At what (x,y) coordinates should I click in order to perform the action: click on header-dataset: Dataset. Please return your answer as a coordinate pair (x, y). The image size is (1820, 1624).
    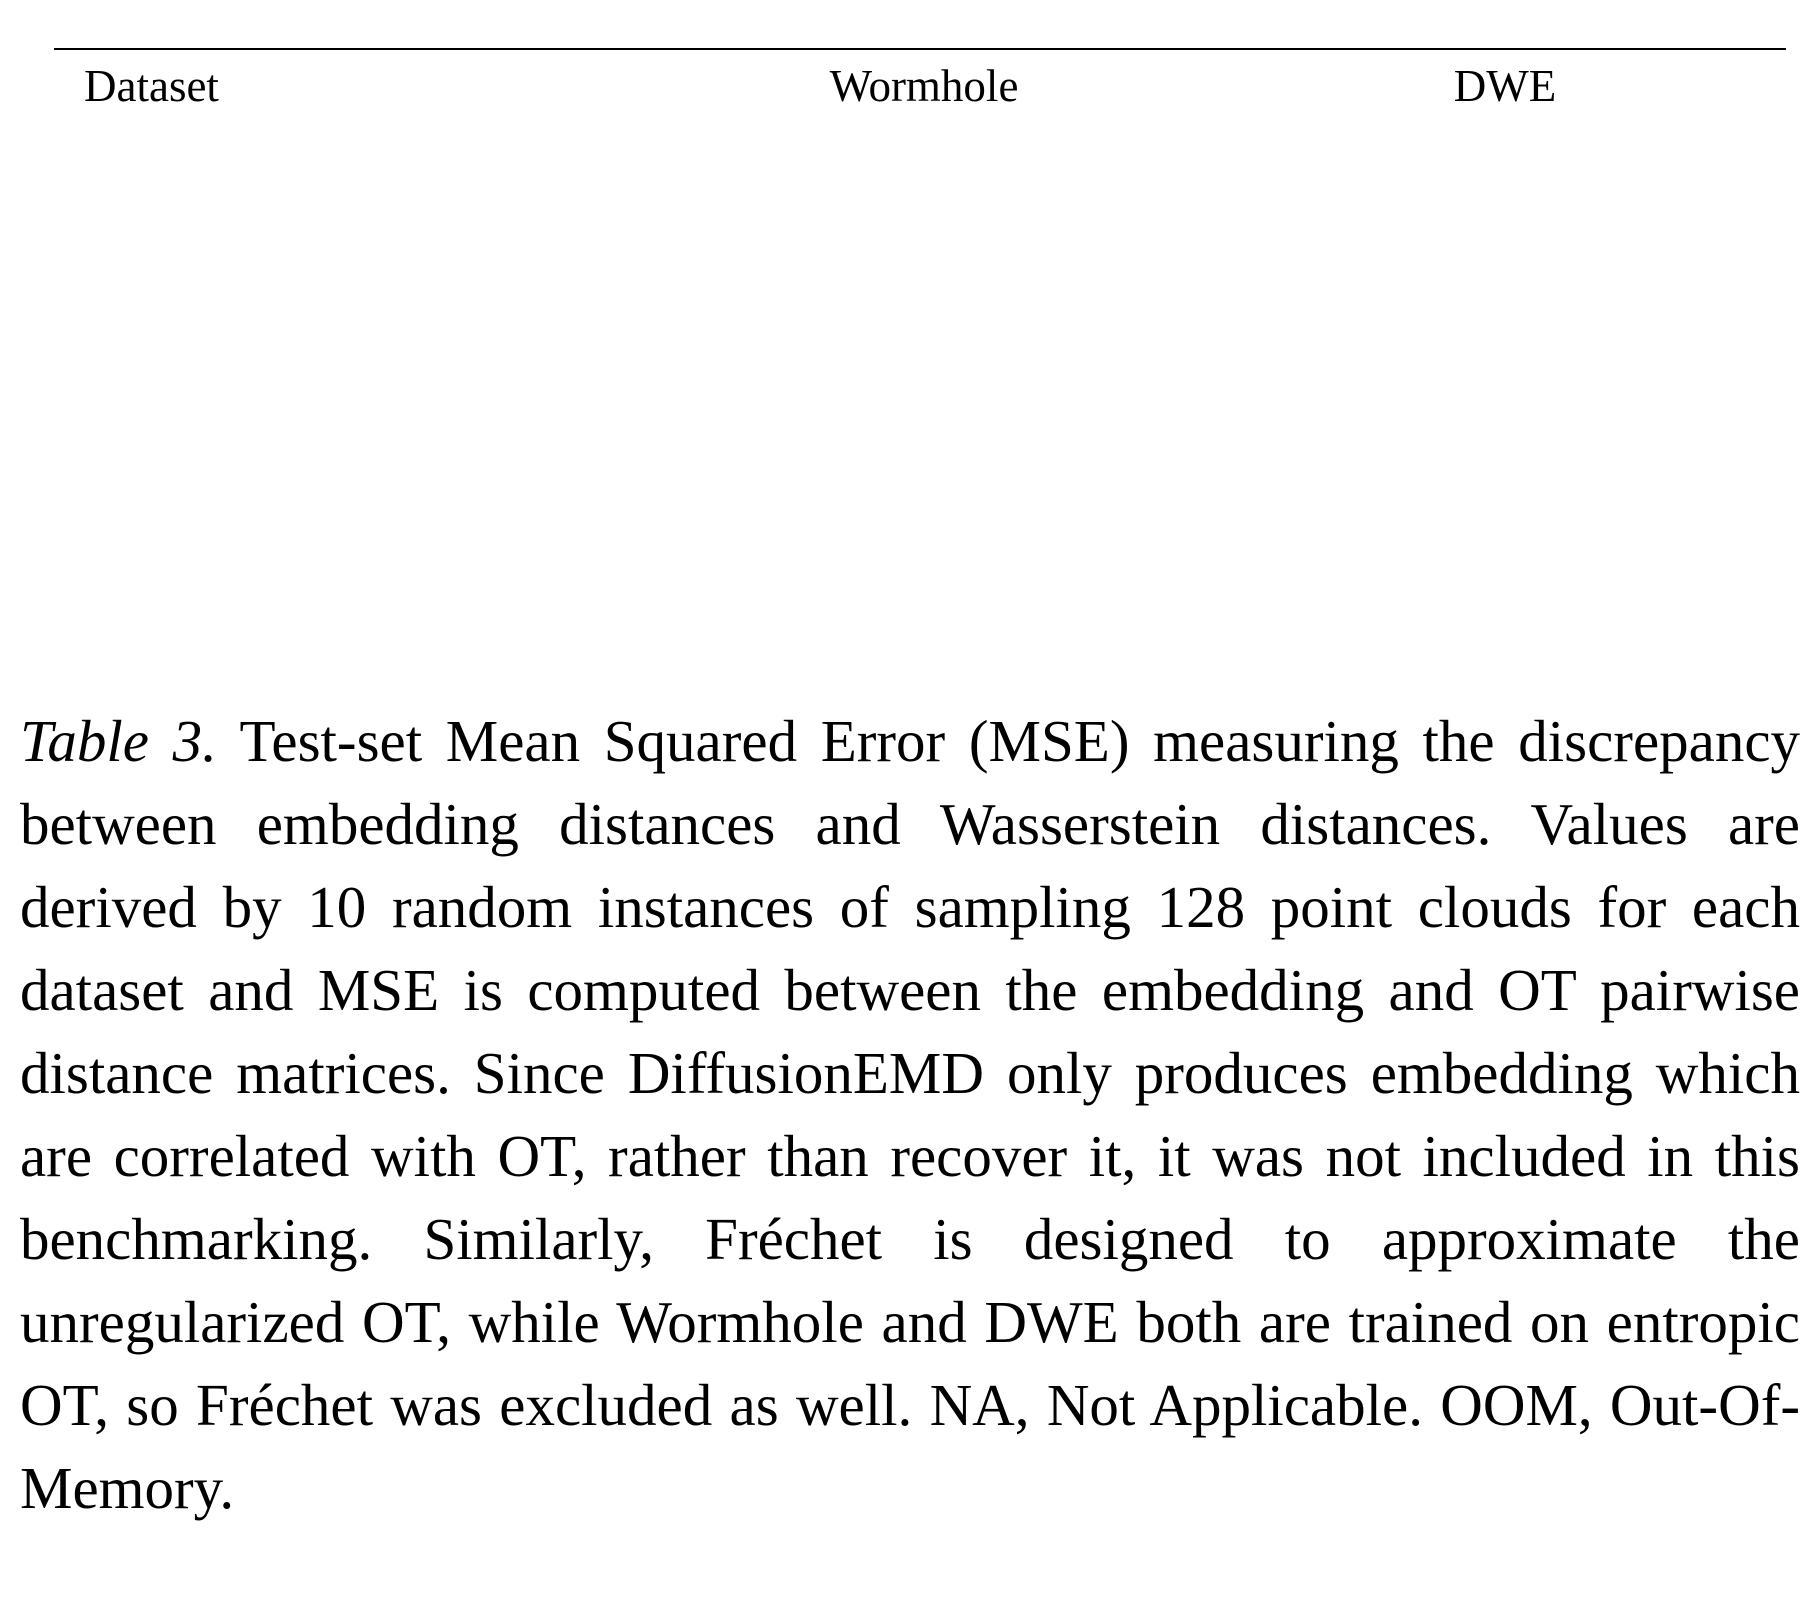
    Looking at the image, I should click on (339, 85).